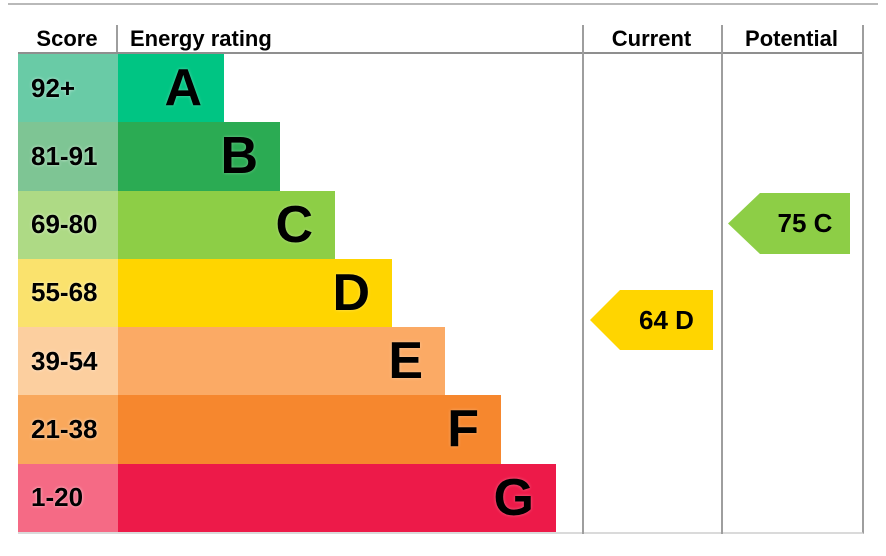 Image resolution: width=886 pixels, height=556 pixels. What do you see at coordinates (183, 88) in the screenshot?
I see `band-letter: A` at bounding box center [183, 88].